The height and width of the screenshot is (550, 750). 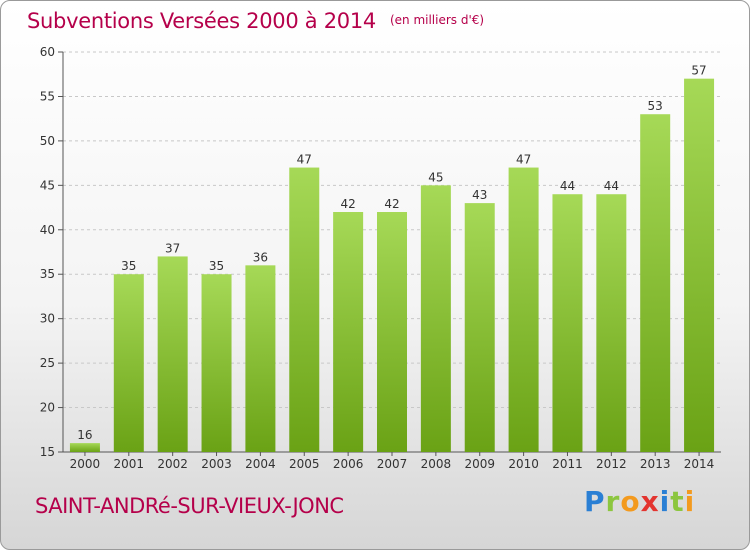 What do you see at coordinates (611, 464) in the screenshot?
I see `x-tick-label: 2012` at bounding box center [611, 464].